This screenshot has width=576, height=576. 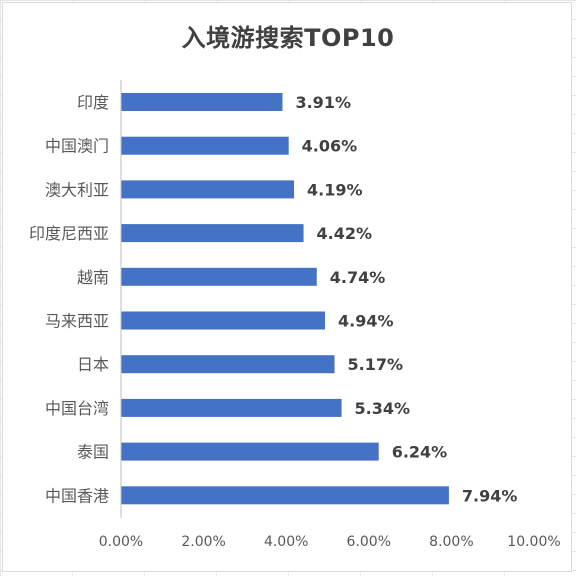 I want to click on category-label: 中国澳门, so click(x=77, y=146).